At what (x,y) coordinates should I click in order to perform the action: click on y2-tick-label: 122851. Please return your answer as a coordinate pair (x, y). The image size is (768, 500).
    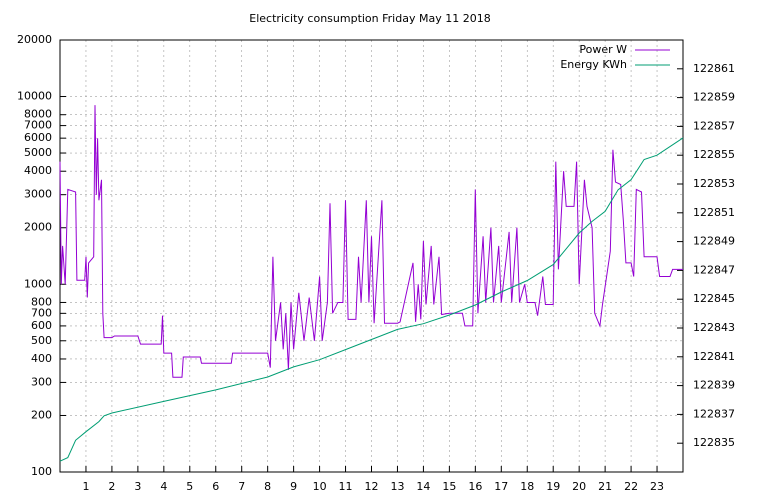
    Looking at the image, I should click on (714, 212).